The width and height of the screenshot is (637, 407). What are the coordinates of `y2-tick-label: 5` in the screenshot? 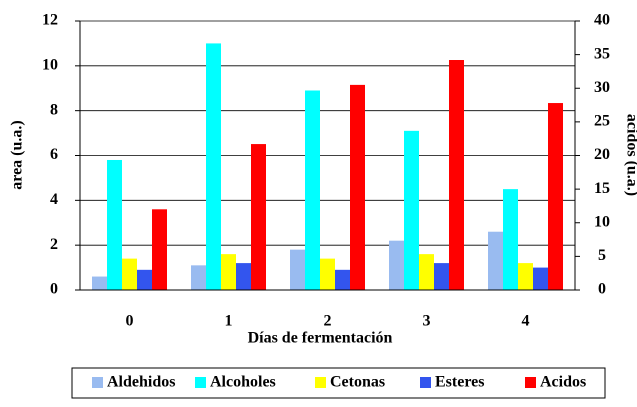 It's located at (602, 255).